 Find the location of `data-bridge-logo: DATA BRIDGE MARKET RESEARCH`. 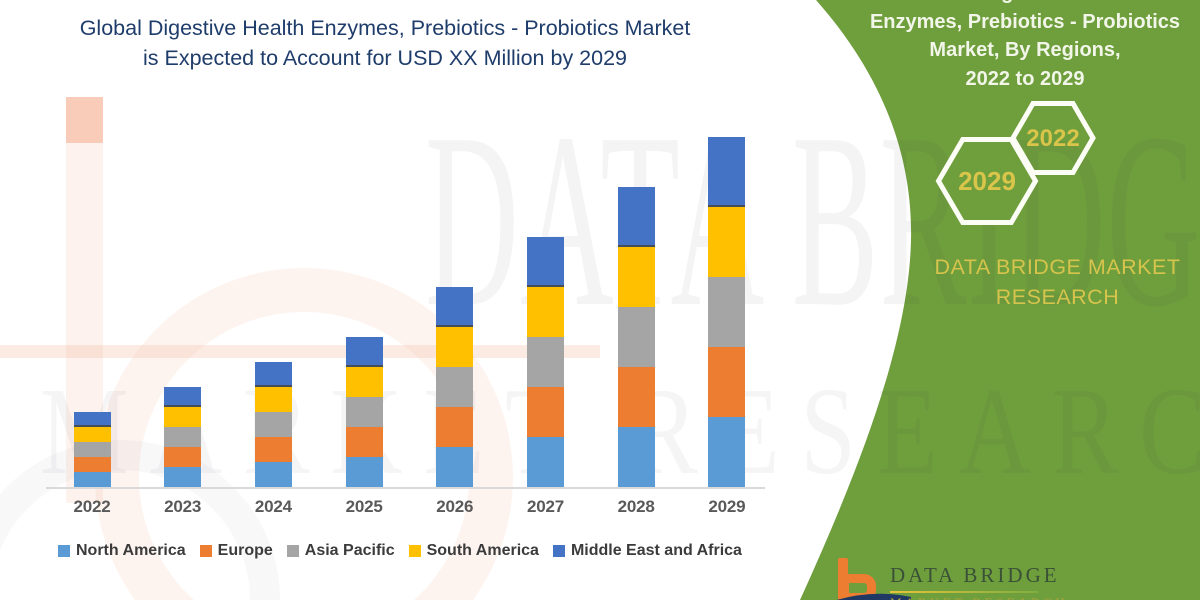

data-bridge-logo: DATA BRIDGE MARKET RESEARCH is located at coordinates (953, 578).